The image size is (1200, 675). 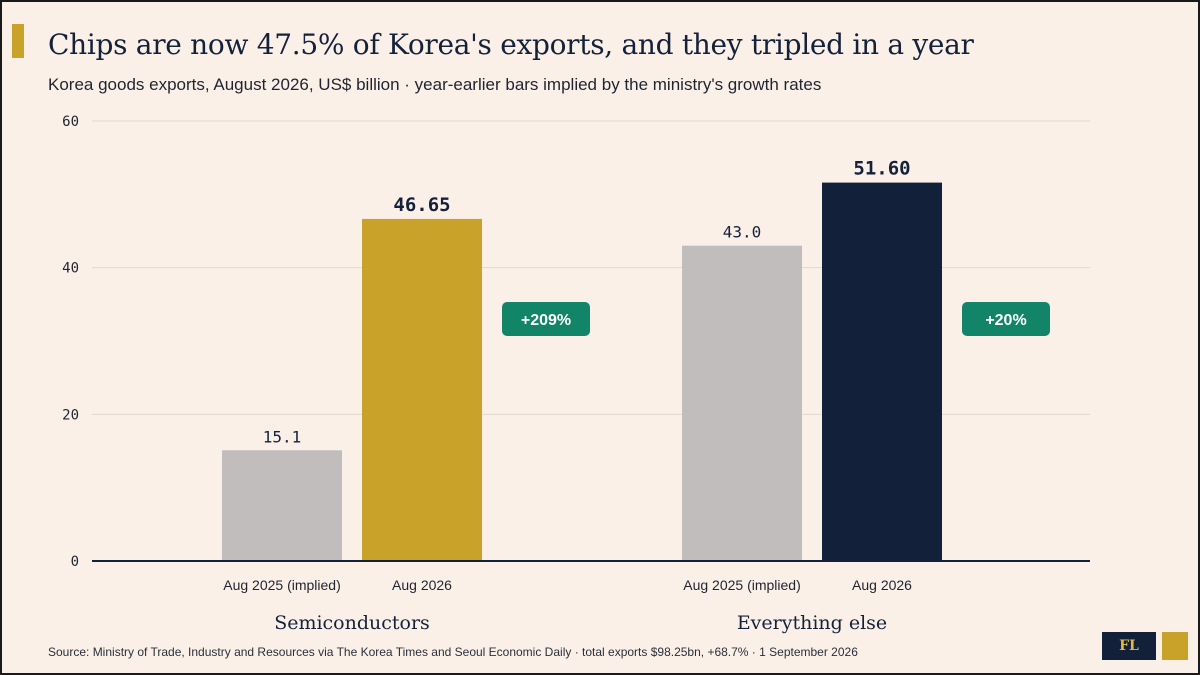 What do you see at coordinates (70, 122) in the screenshot?
I see `y-tick-label: 60` at bounding box center [70, 122].